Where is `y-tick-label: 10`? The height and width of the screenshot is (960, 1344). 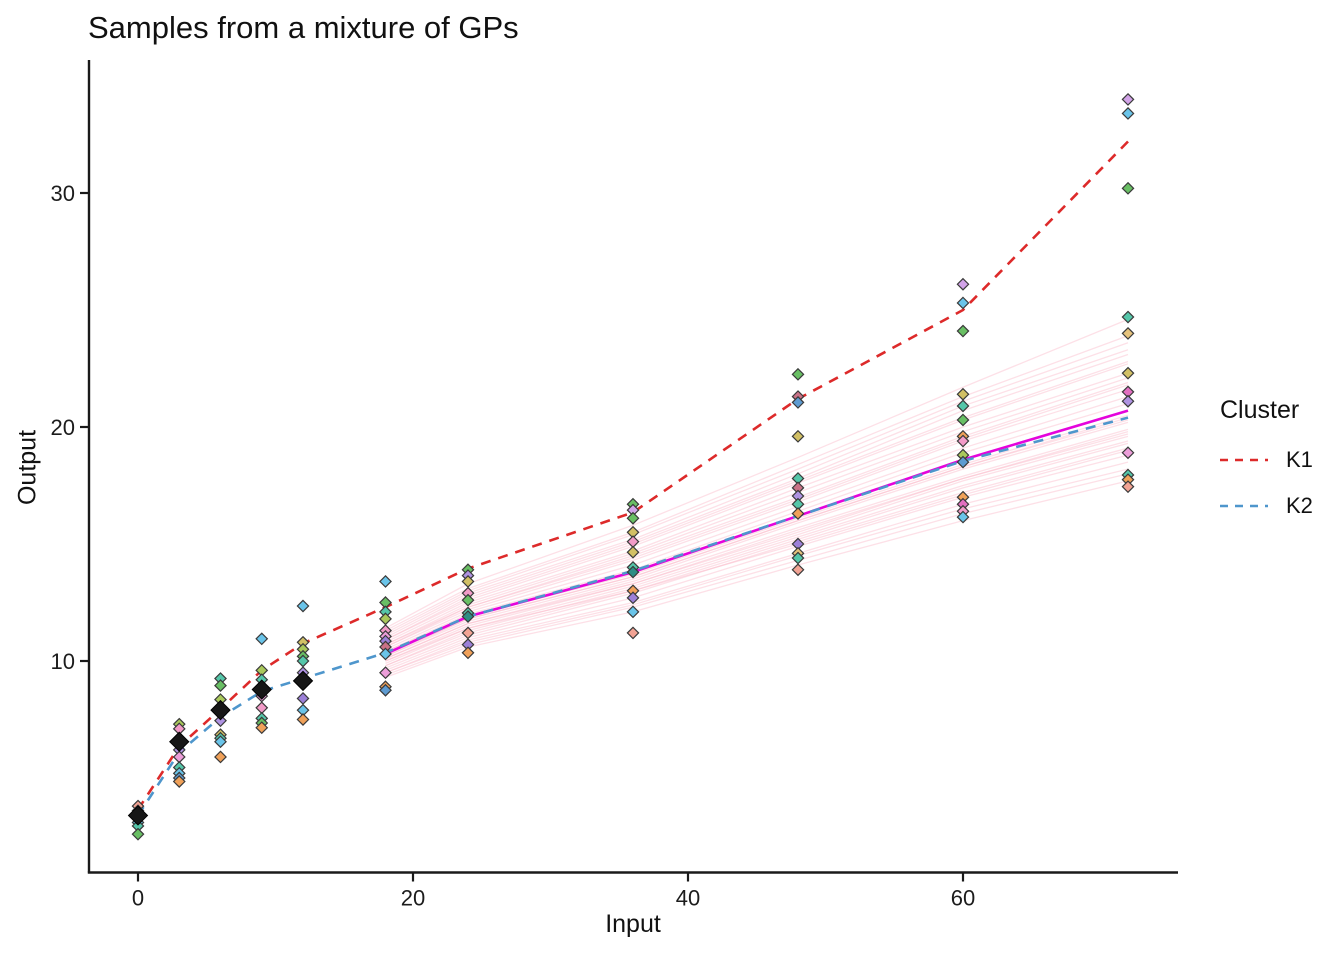 y-tick-label: 10 is located at coordinates (63, 661).